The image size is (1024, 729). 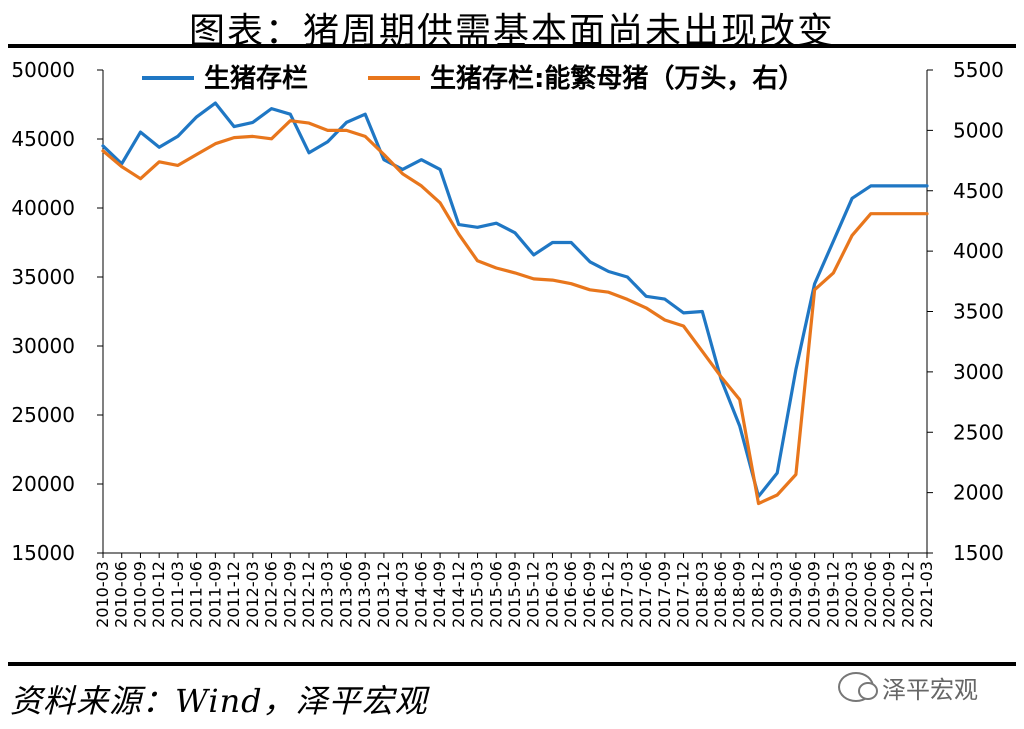 What do you see at coordinates (832, 594) in the screenshot?
I see `x-tick-label: 2019-12` at bounding box center [832, 594].